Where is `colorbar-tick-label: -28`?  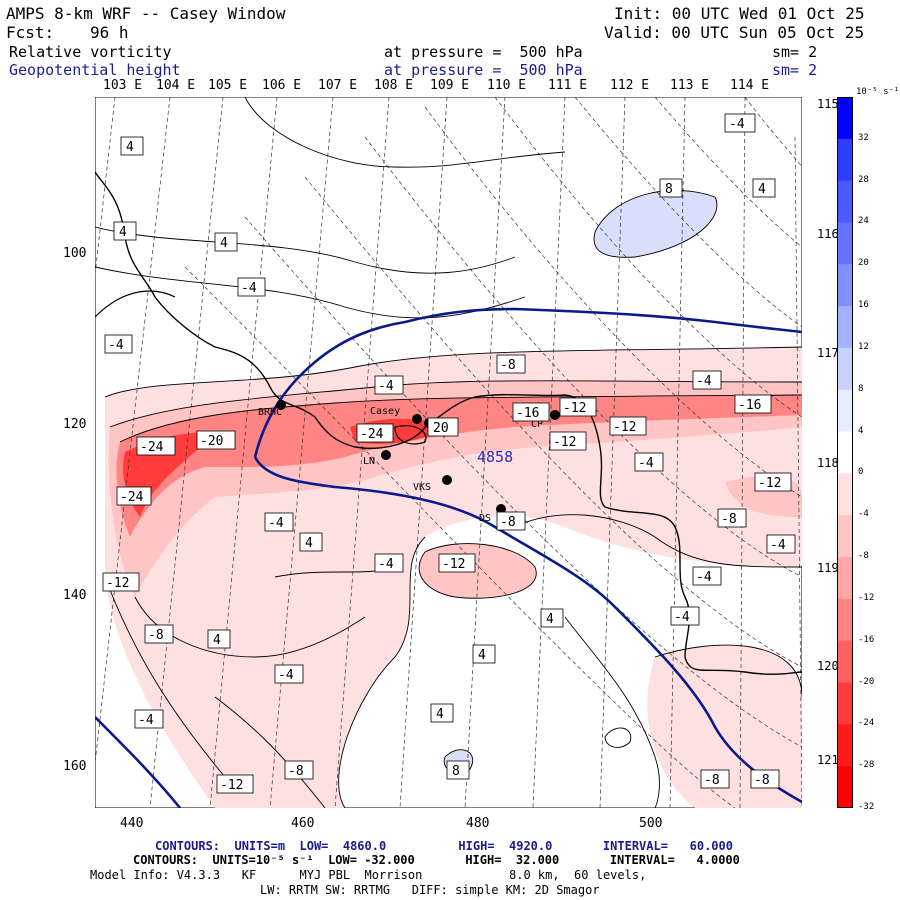 colorbar-tick-label: -28 is located at coordinates (866, 765).